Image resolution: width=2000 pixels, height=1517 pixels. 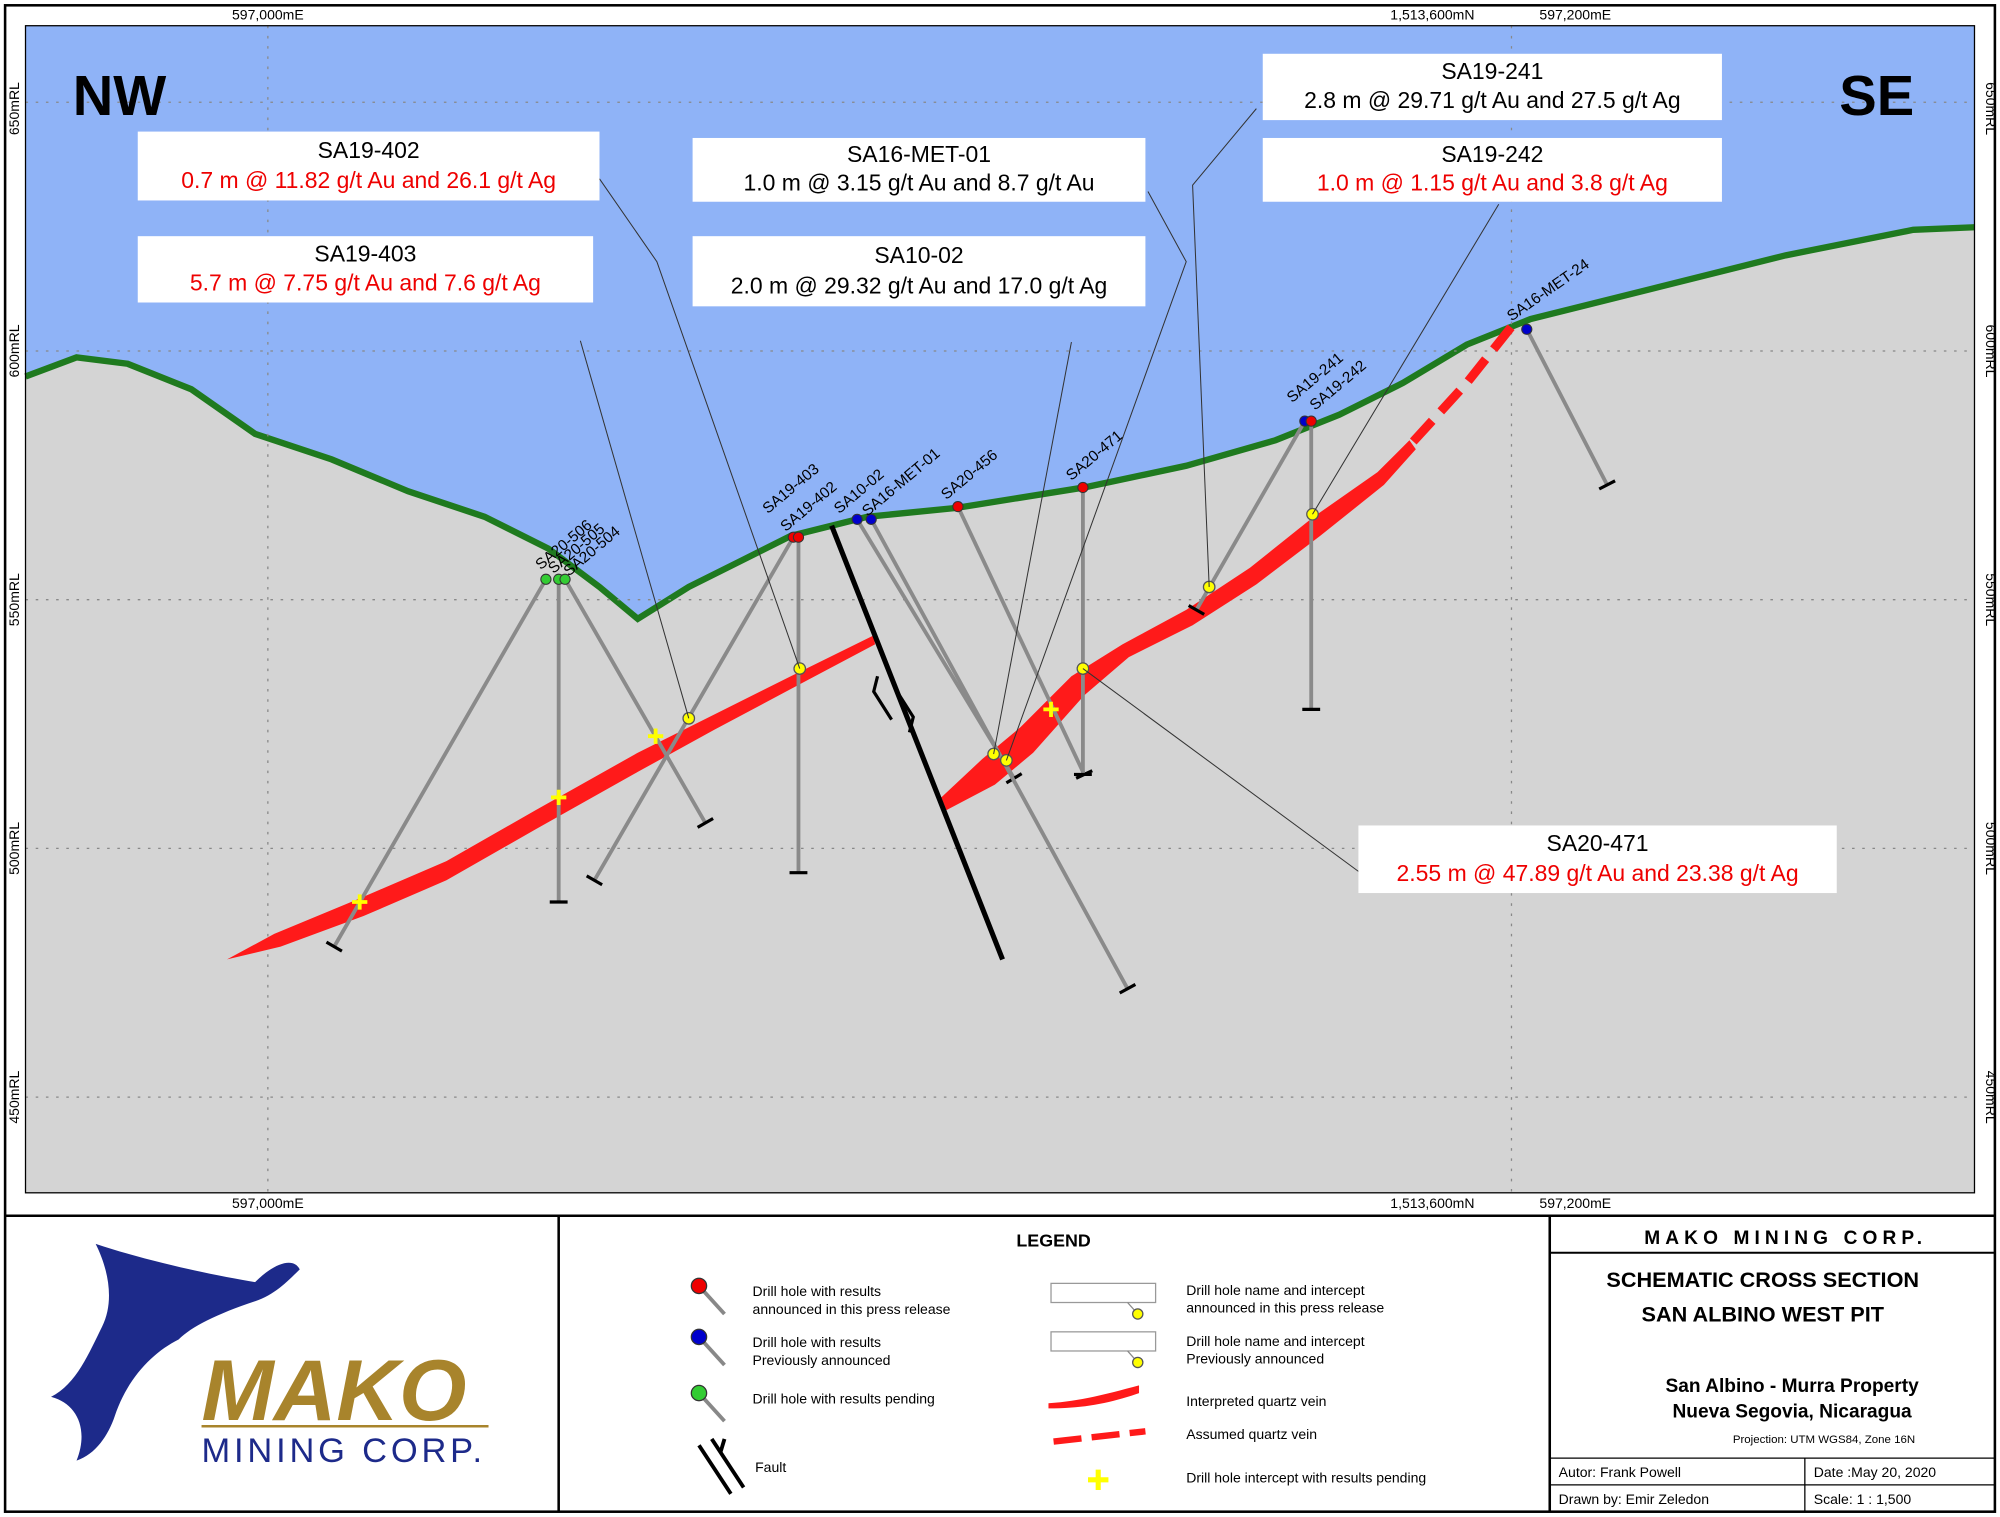 What do you see at coordinates (1762, 1279) in the screenshot?
I see `section-title: SCHEMATIC CROSS SECTION` at bounding box center [1762, 1279].